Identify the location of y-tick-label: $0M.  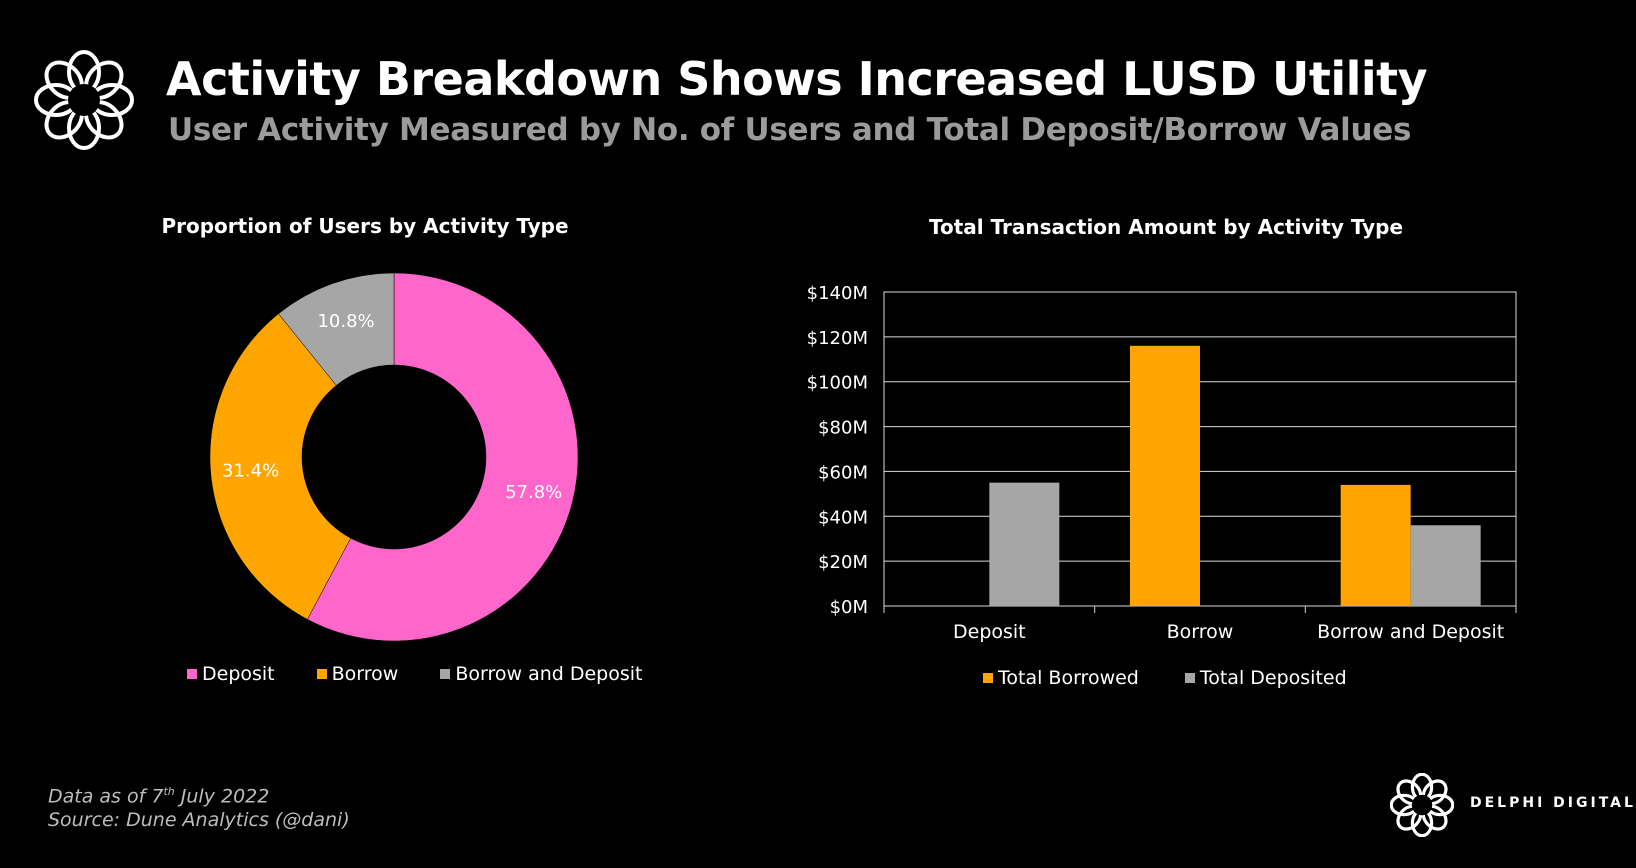
(849, 607).